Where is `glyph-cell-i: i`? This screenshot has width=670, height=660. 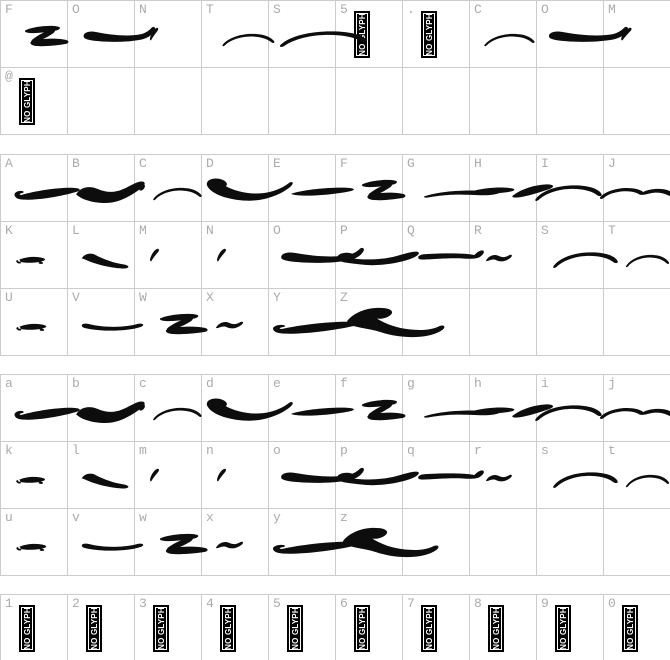 glyph-cell-i: i is located at coordinates (569, 408).